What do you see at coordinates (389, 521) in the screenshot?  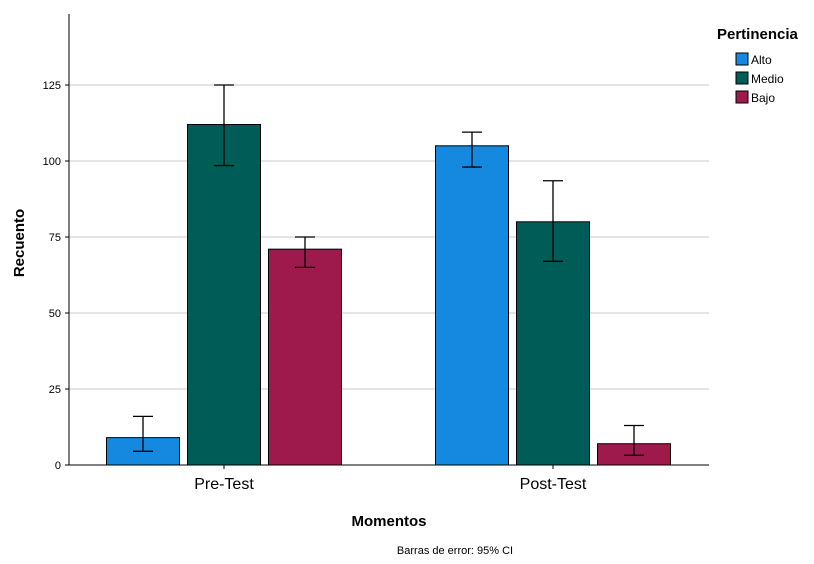 I see `x-axis-title: Momentos` at bounding box center [389, 521].